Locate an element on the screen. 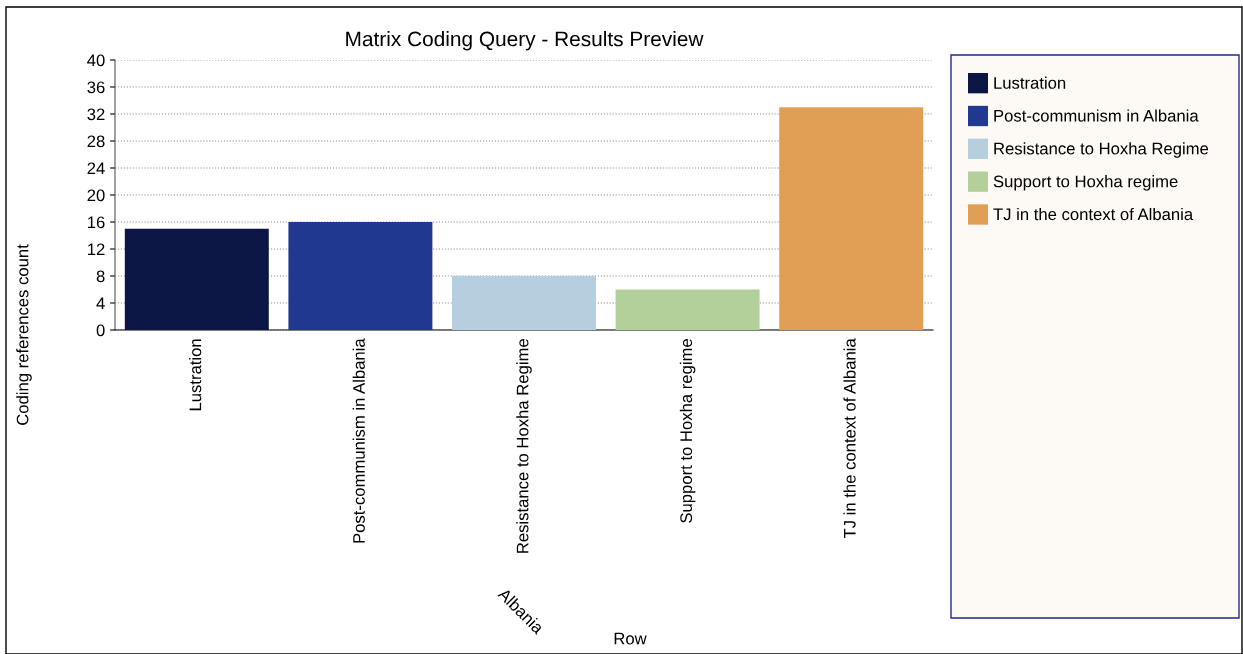  legend-label: Lustration is located at coordinates (1030, 82).